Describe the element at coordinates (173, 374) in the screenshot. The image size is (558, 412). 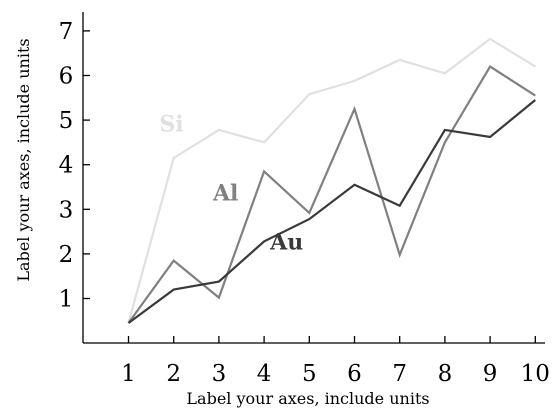
I see `x-tick-label: 2` at that location.